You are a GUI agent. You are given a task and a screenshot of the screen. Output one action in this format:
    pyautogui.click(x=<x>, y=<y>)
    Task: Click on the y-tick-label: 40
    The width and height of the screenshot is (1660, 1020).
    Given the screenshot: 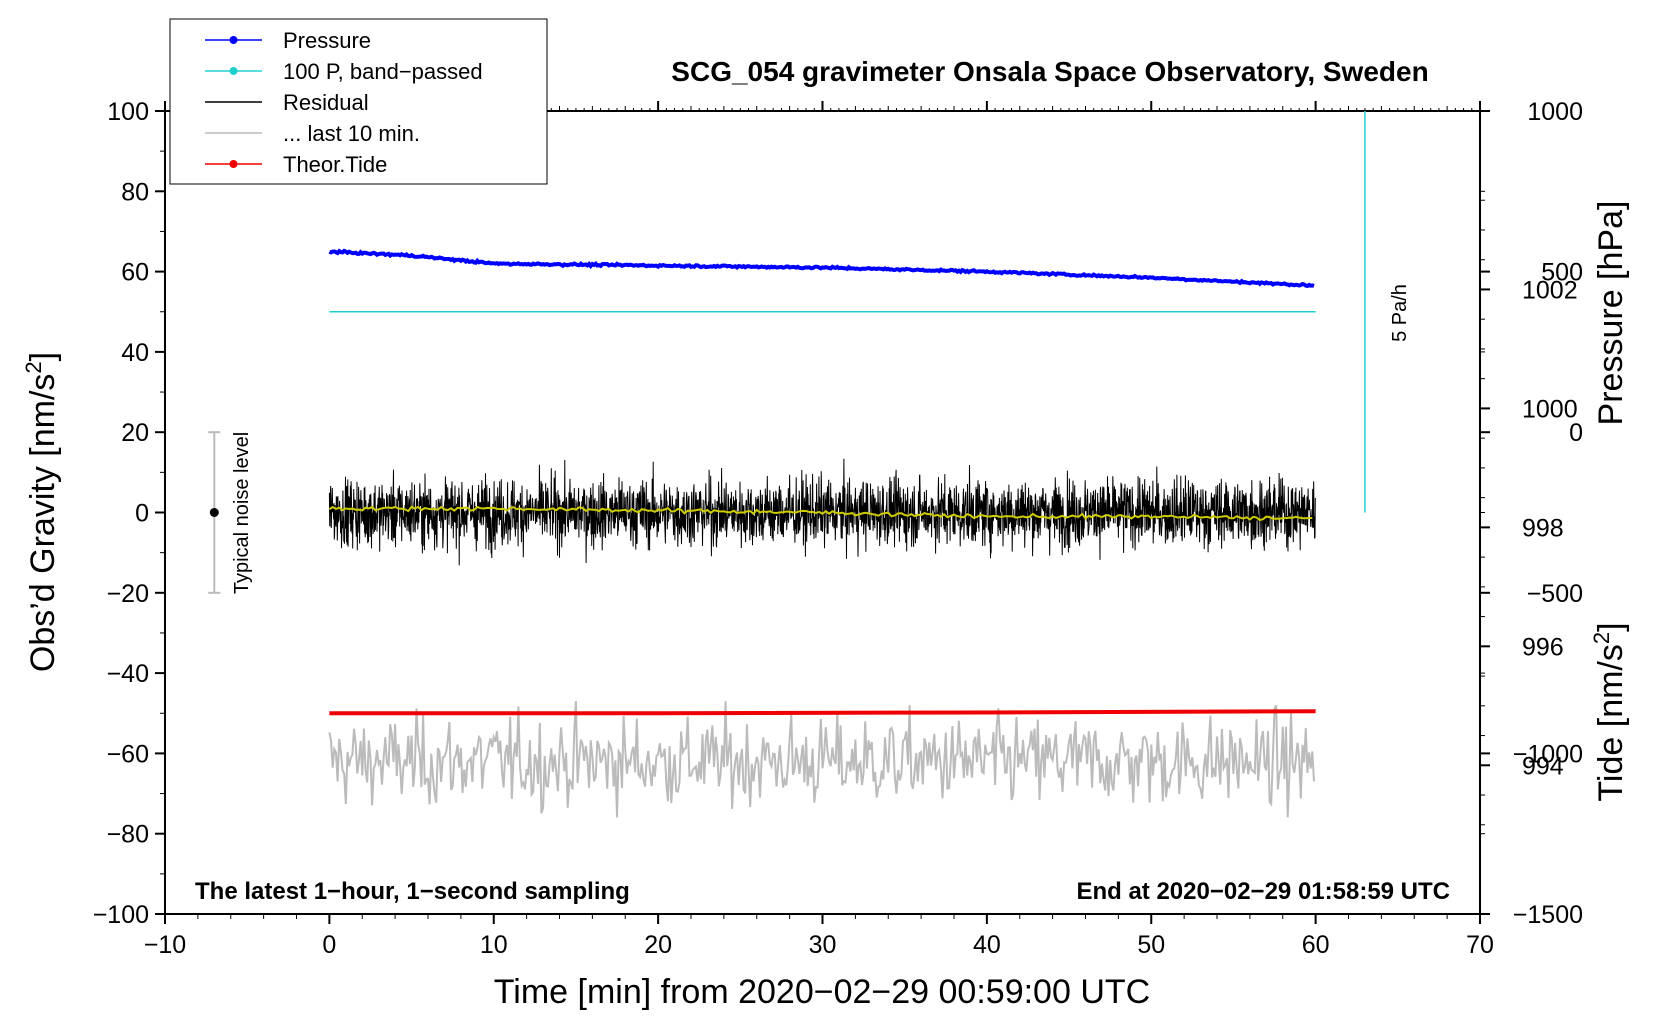 What is the action you would take?
    pyautogui.click(x=135, y=353)
    